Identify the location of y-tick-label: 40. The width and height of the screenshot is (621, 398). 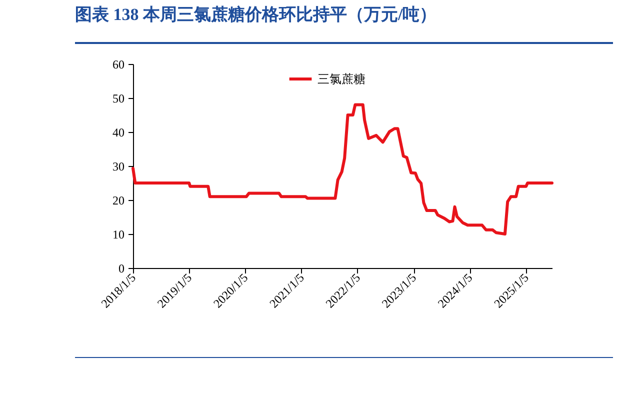
(118, 133).